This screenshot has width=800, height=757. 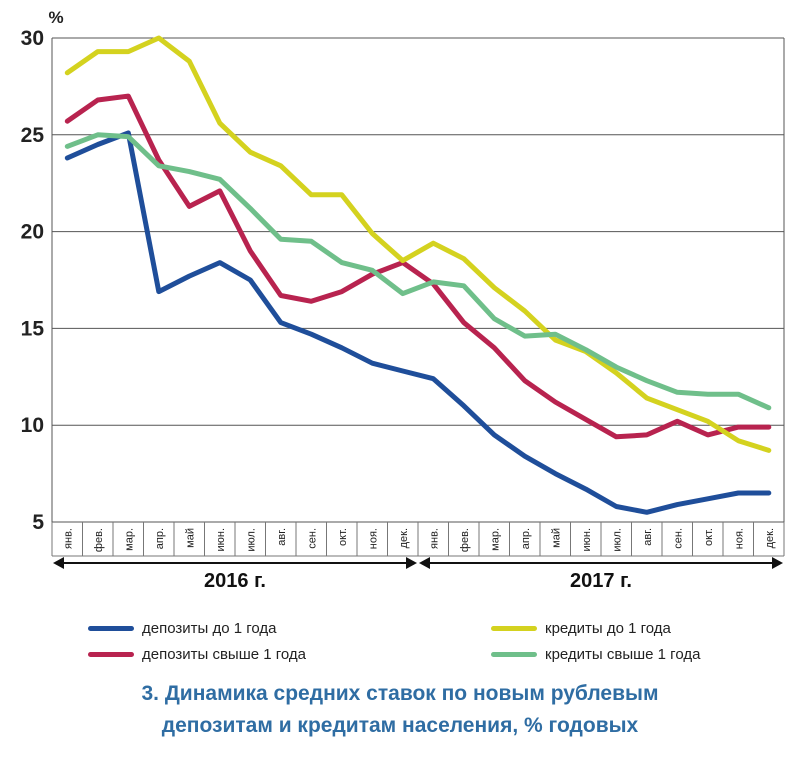 I want to click on legend-item-credits-short: кредиты до 1 года, so click(x=581, y=628).